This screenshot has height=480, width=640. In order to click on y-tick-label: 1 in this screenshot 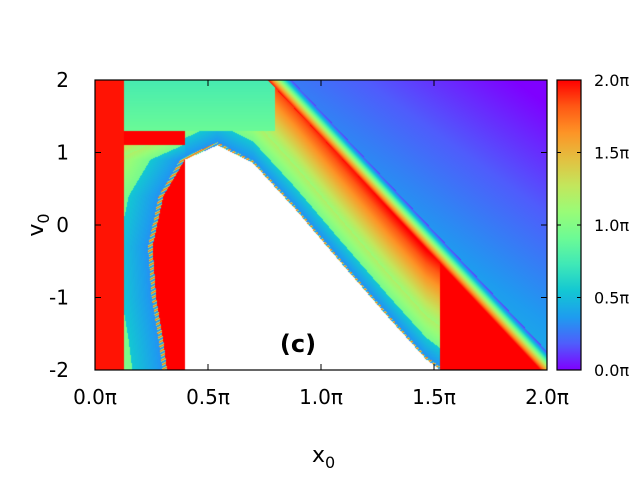, I will do `click(62, 153)`.